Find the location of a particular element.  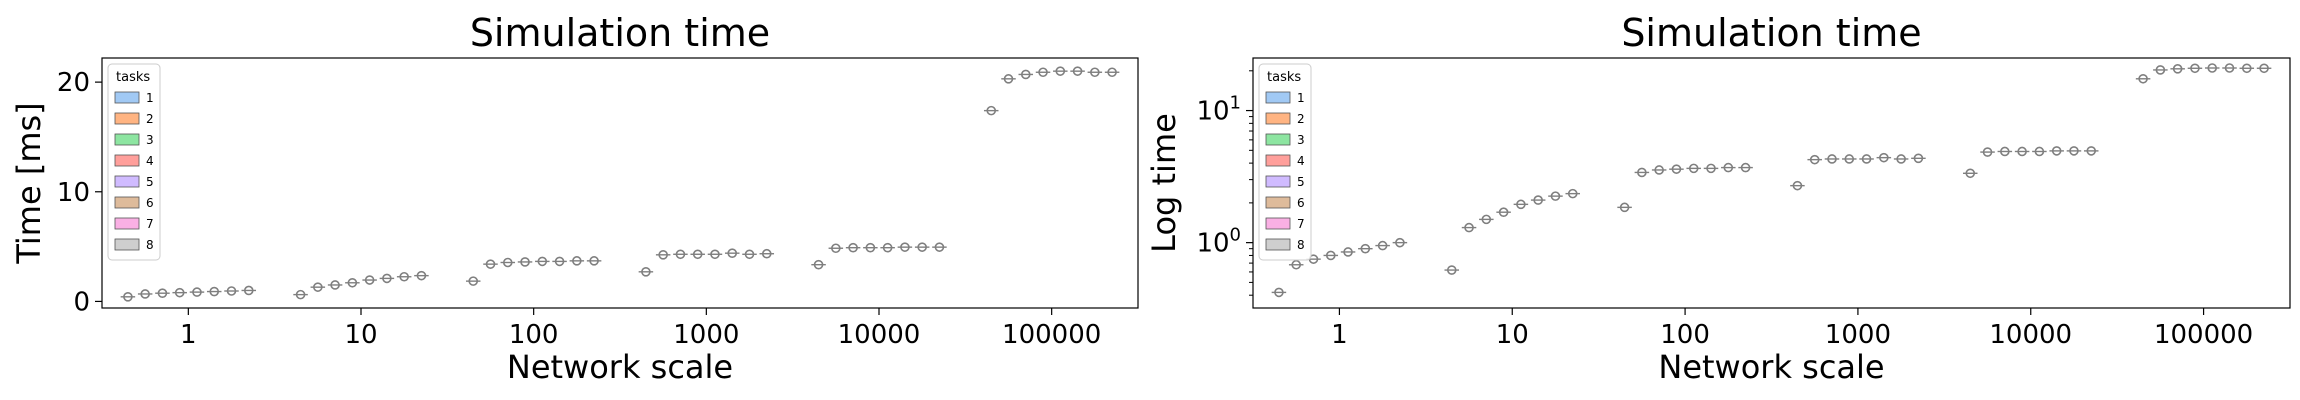

legend-label: 3 is located at coordinates (150, 140).